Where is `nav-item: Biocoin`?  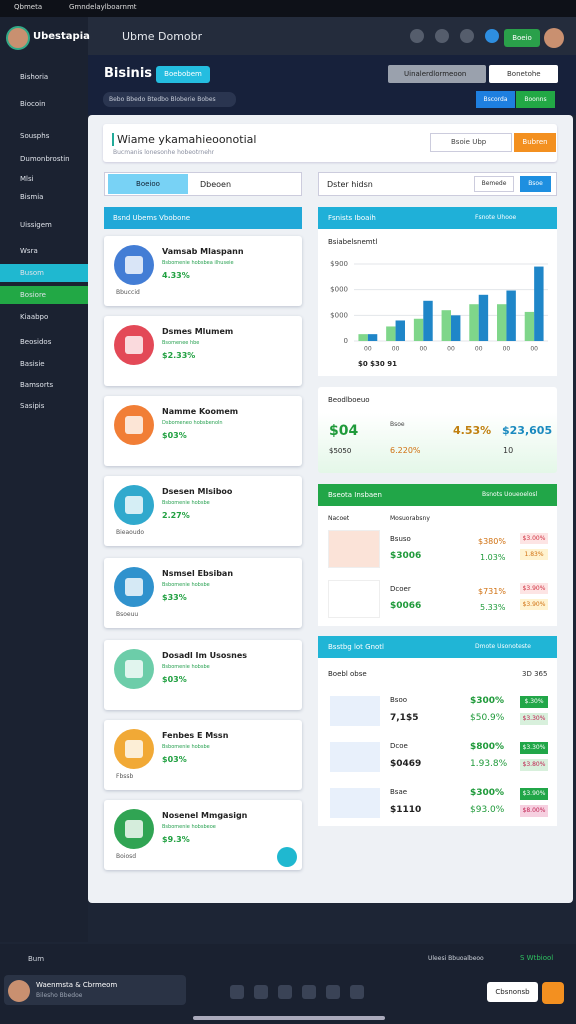
nav-item: Biocoin is located at coordinates (33, 104).